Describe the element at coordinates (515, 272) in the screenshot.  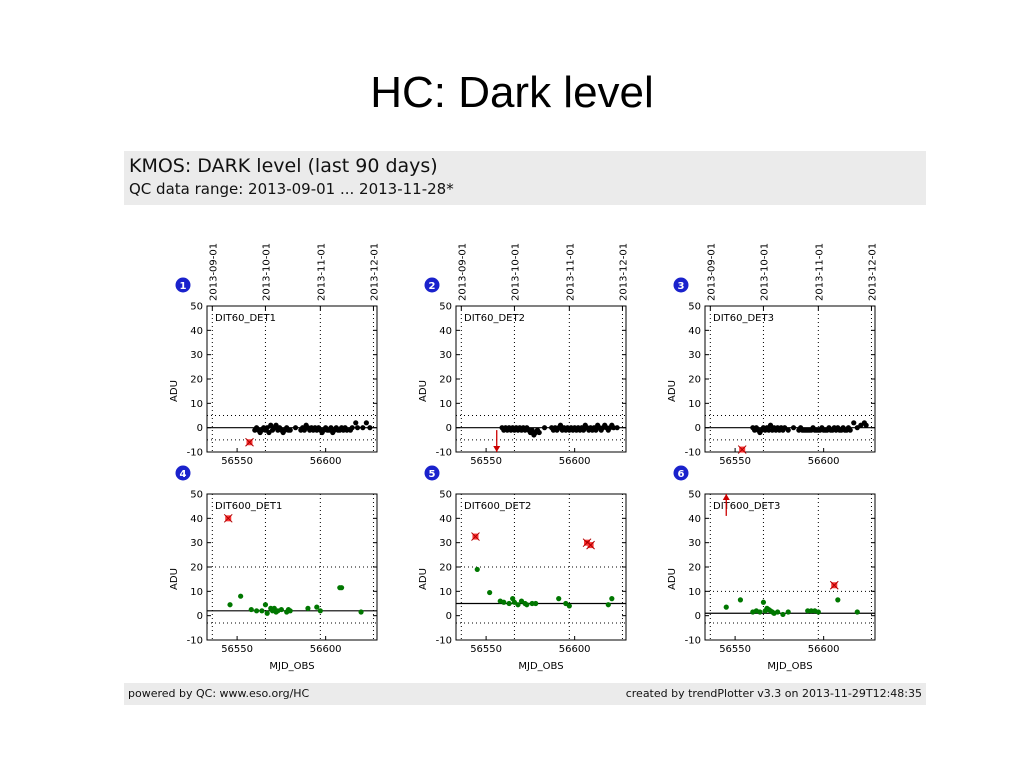
I see `date-tick-label: 2013-10-01` at that location.